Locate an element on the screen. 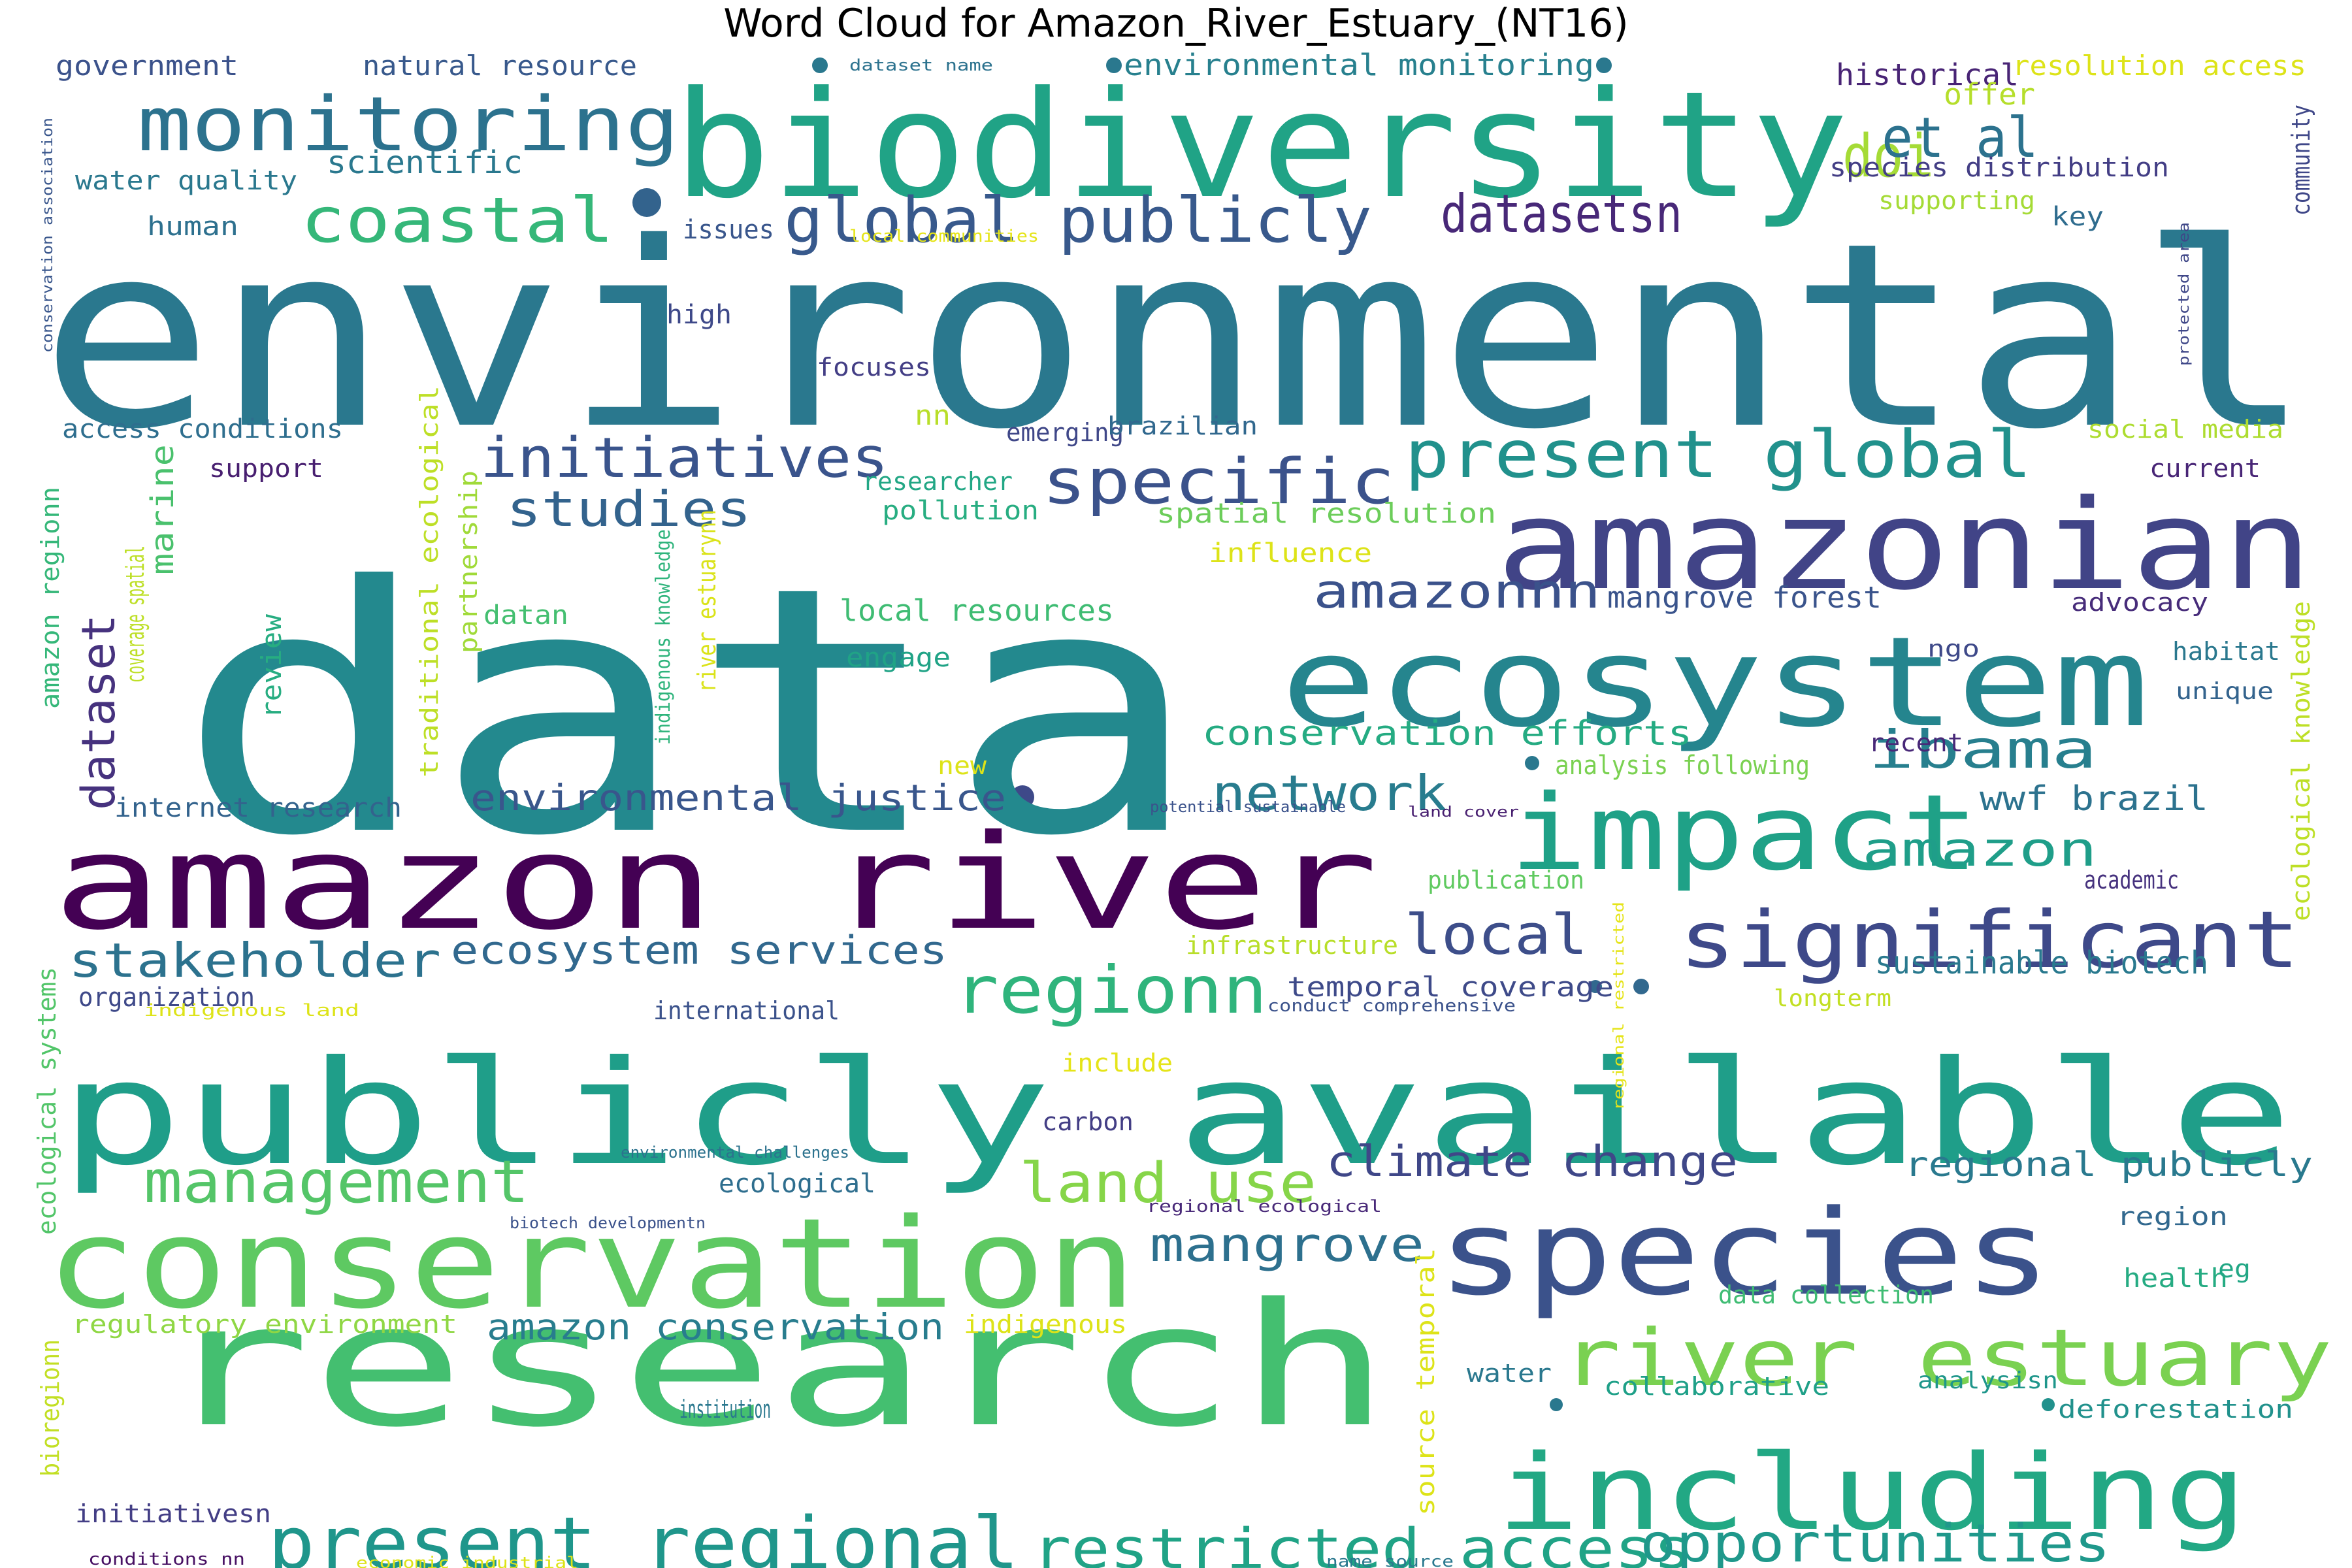  cloud-word: review is located at coordinates (271, 666).